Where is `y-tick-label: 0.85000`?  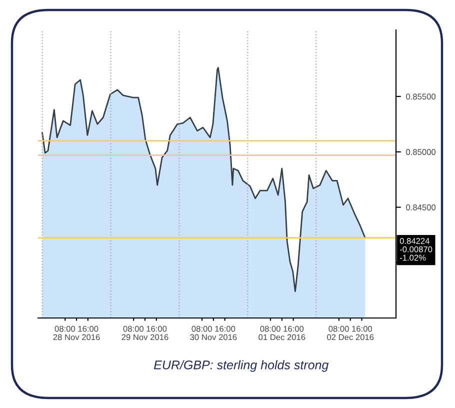 y-tick-label: 0.85000 is located at coordinates (421, 152).